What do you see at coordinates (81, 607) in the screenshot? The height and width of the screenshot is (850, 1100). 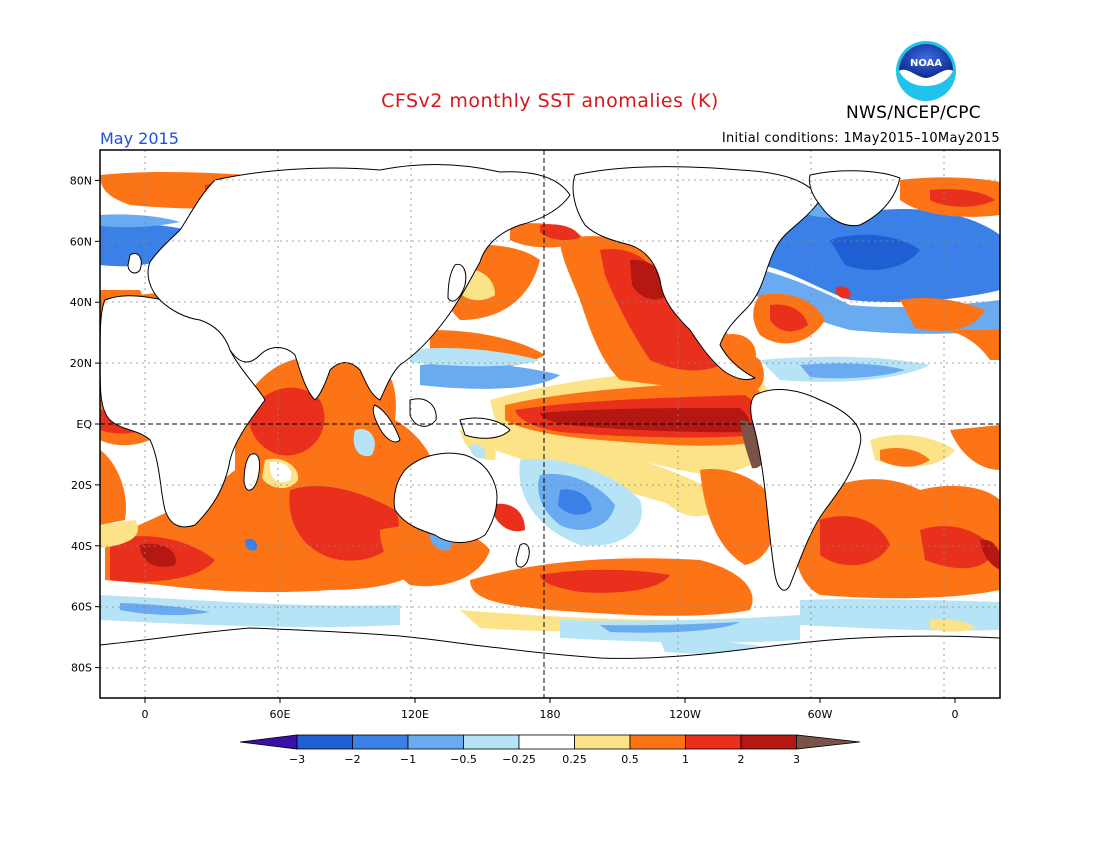 I see `lat-label: 60S` at bounding box center [81, 607].